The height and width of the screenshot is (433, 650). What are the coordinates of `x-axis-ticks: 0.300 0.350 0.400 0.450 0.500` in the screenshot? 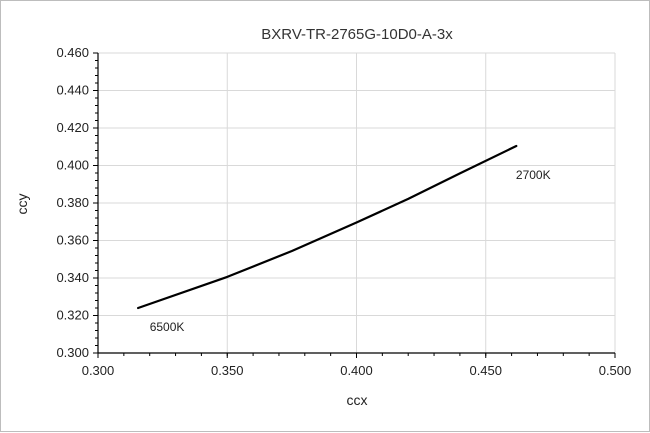 It's located at (357, 365).